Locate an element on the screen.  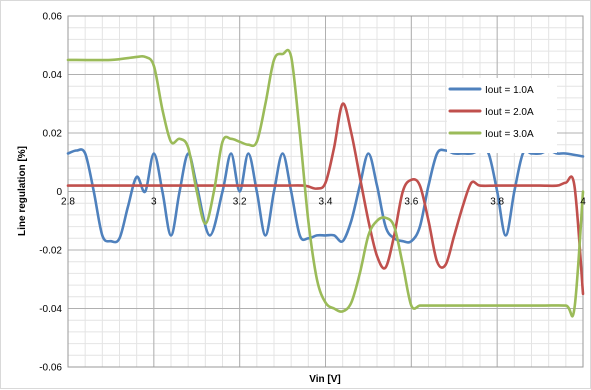
x-tick-label: 3.4 is located at coordinates (326, 202).